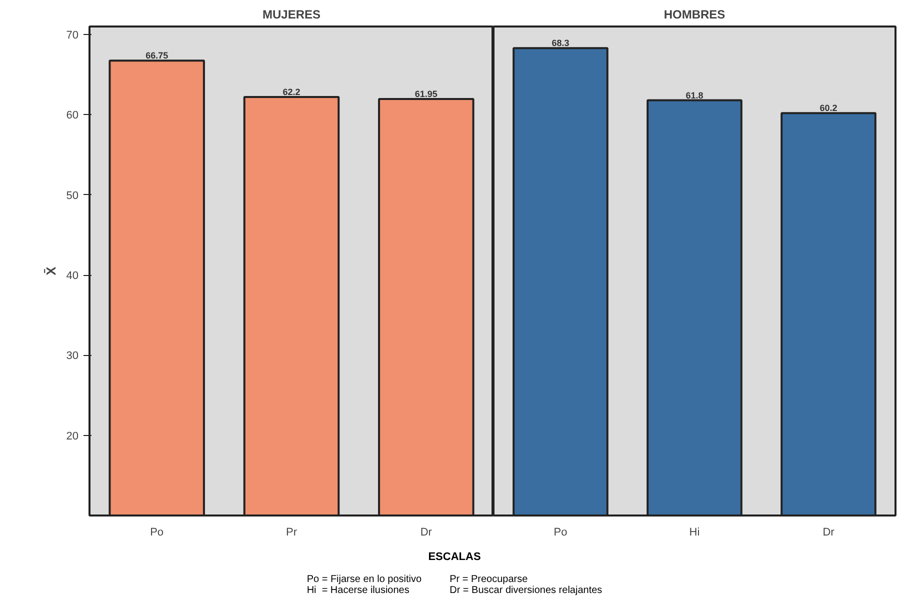  What do you see at coordinates (291, 92) in the screenshot?
I see `data-label: 62.2` at bounding box center [291, 92].